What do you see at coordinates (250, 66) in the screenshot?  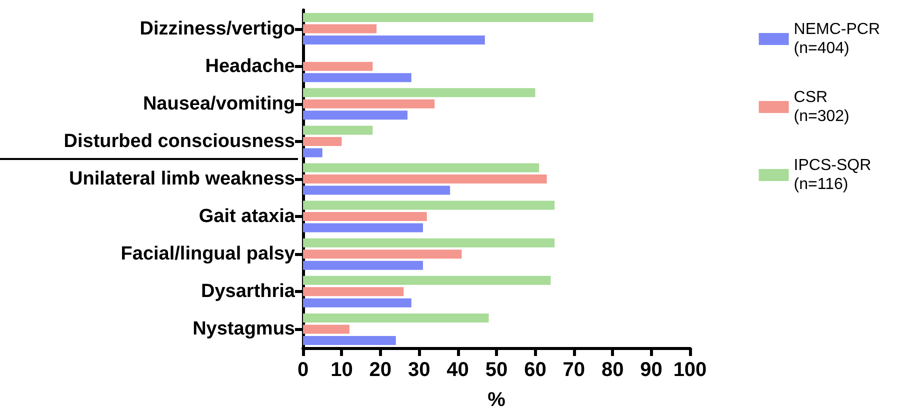 I see `y-tick-label: Headache` at bounding box center [250, 66].